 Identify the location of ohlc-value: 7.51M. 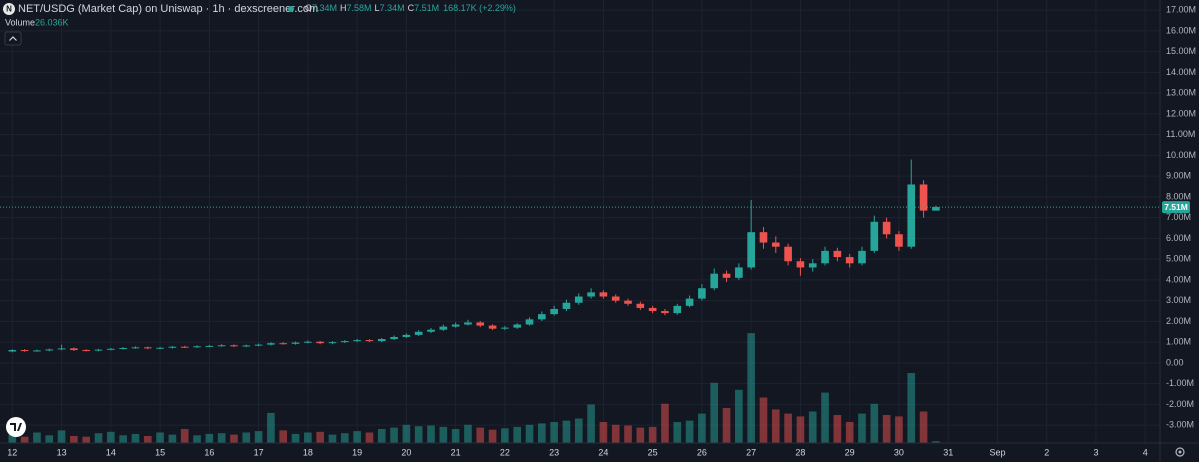
(426, 8).